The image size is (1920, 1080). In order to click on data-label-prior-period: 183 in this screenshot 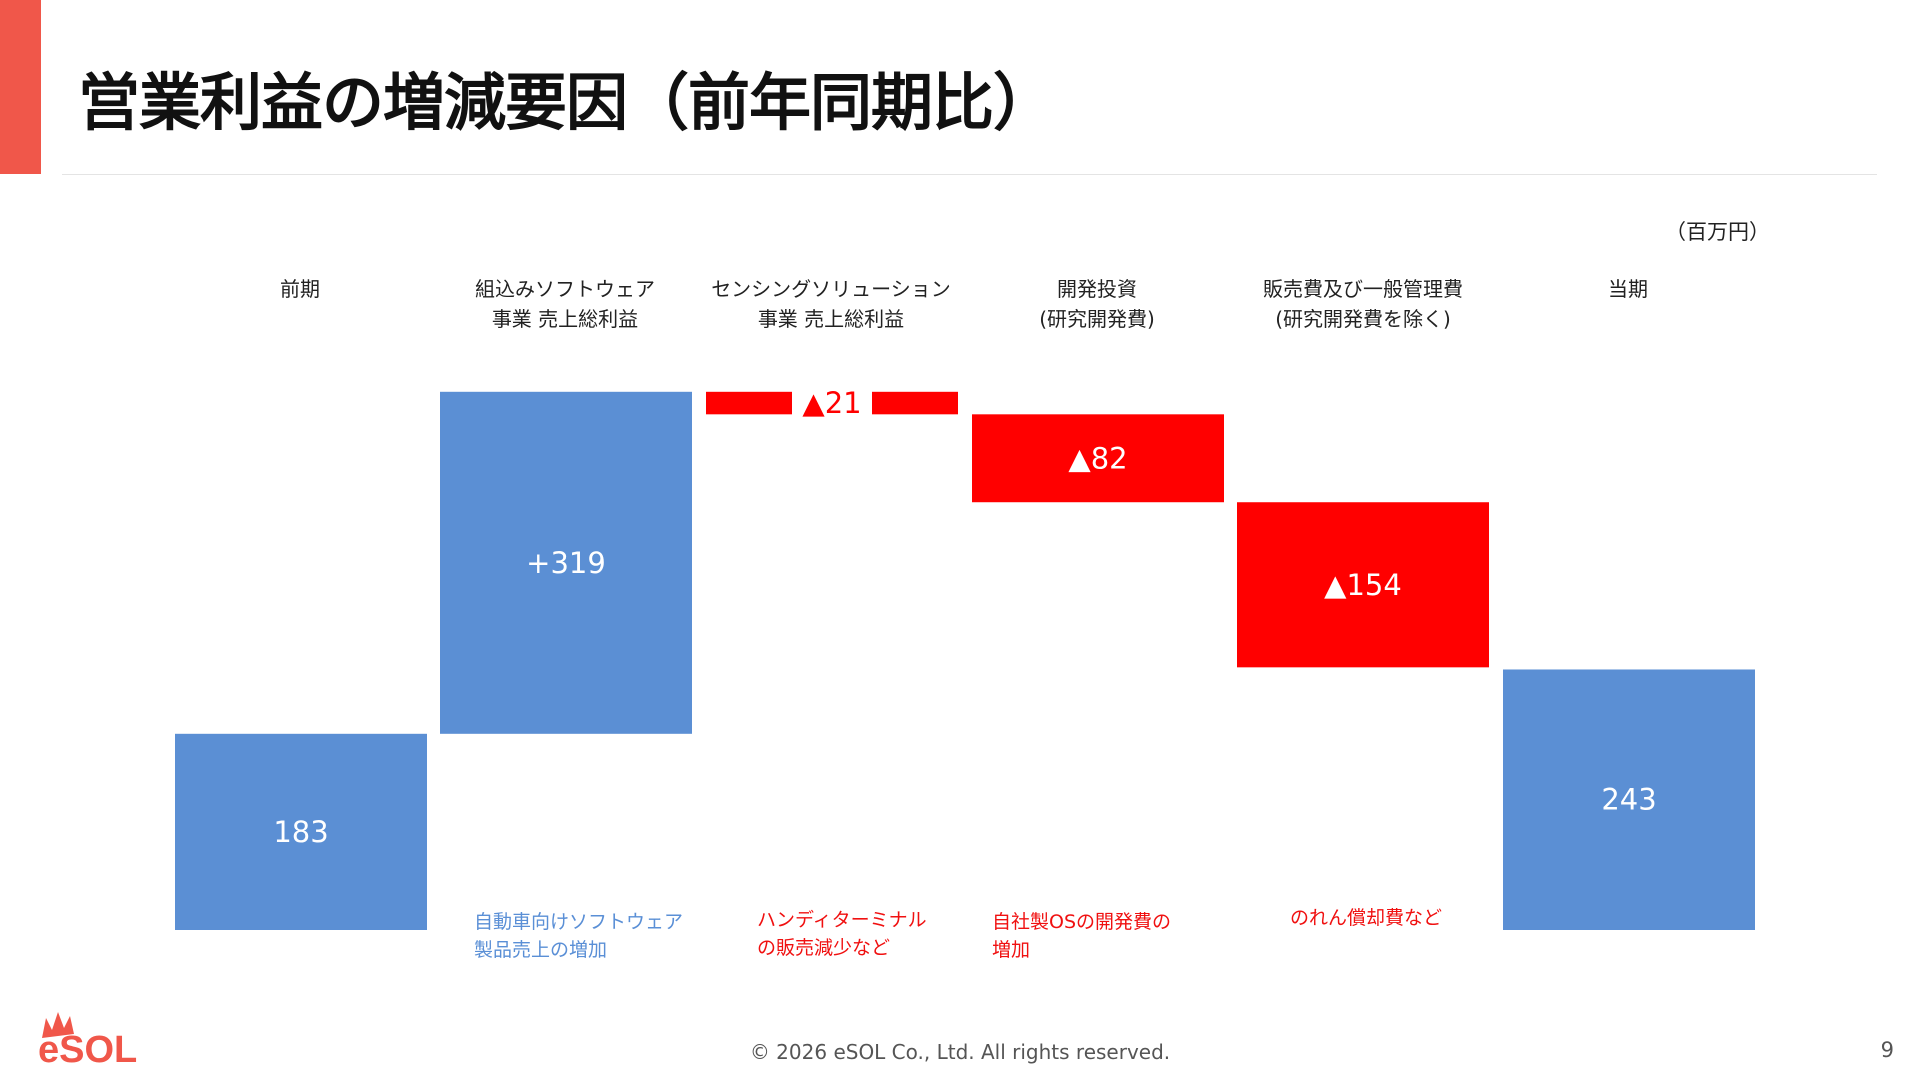, I will do `click(300, 832)`.